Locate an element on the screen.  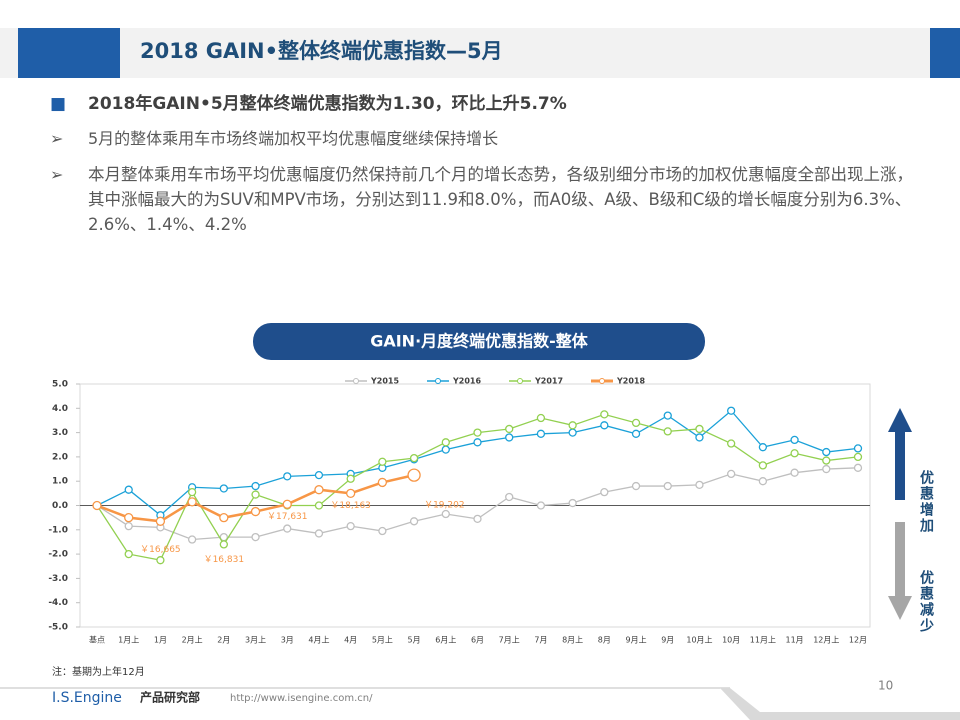
bullet-text: 5月的整体乘用车市场终端加权平均优惠幅度继续保持增长 is located at coordinates (293, 138).